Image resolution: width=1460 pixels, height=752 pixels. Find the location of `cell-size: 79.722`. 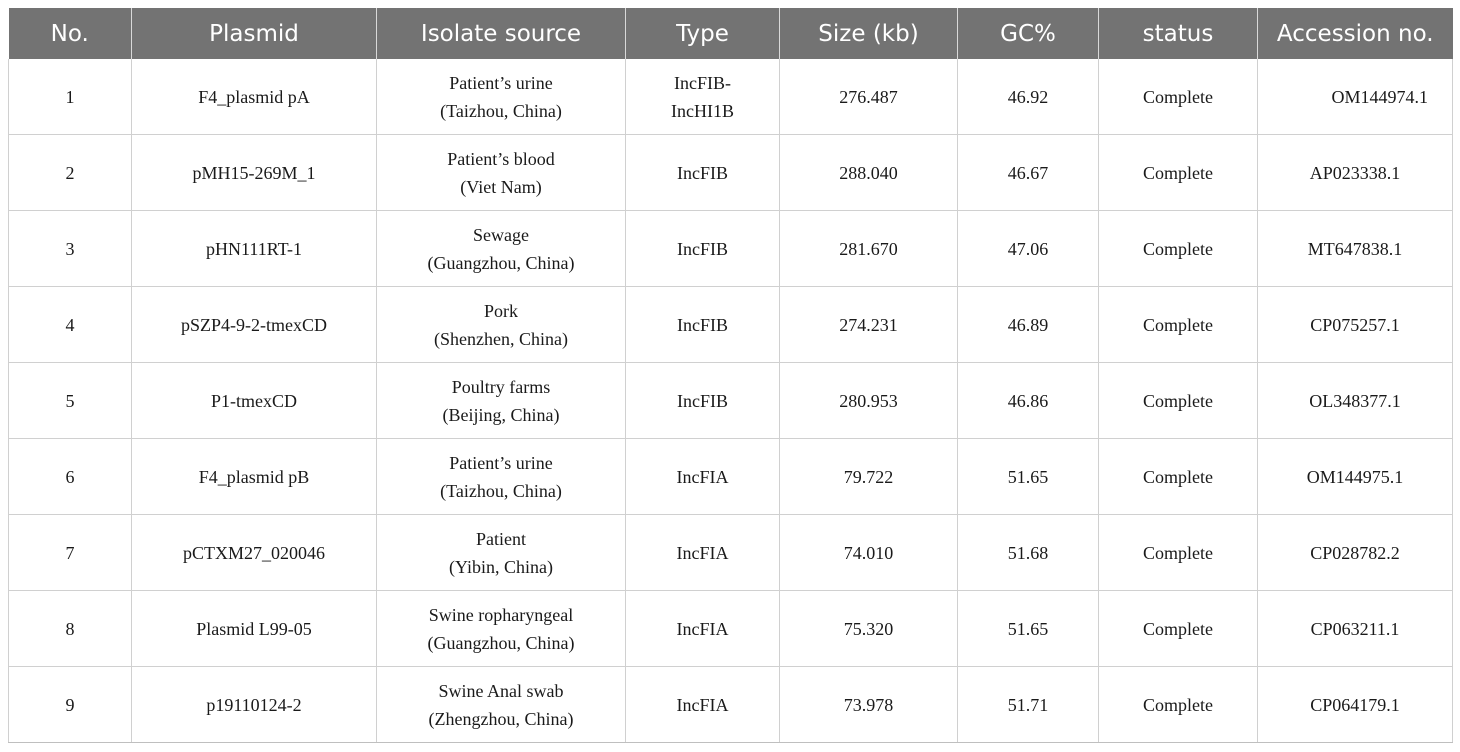

cell-size: 79.722 is located at coordinates (868, 476).